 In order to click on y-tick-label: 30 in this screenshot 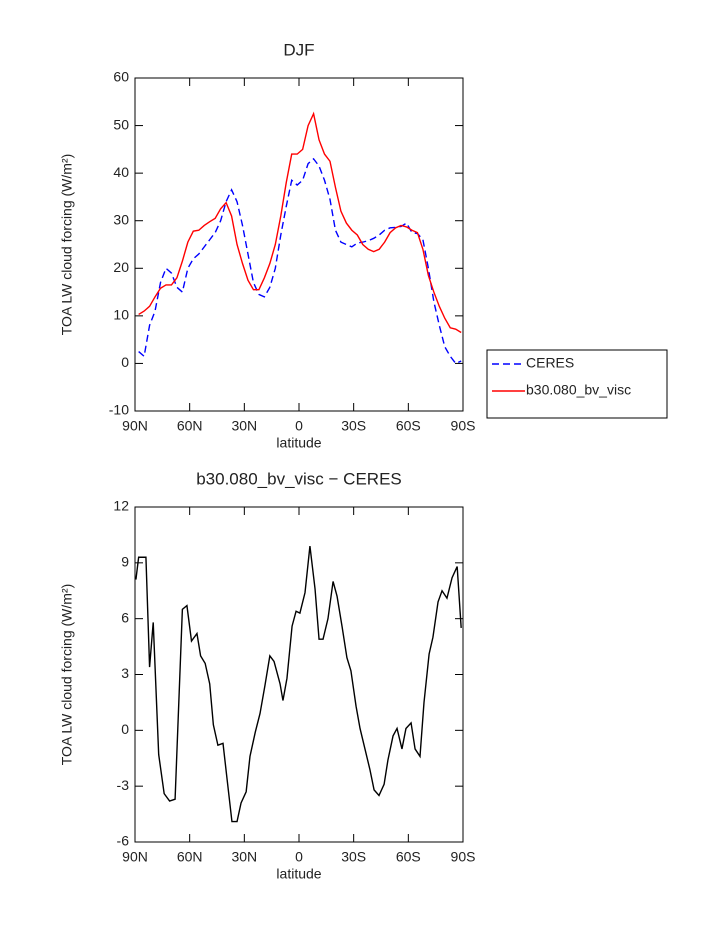, I will do `click(121, 219)`.